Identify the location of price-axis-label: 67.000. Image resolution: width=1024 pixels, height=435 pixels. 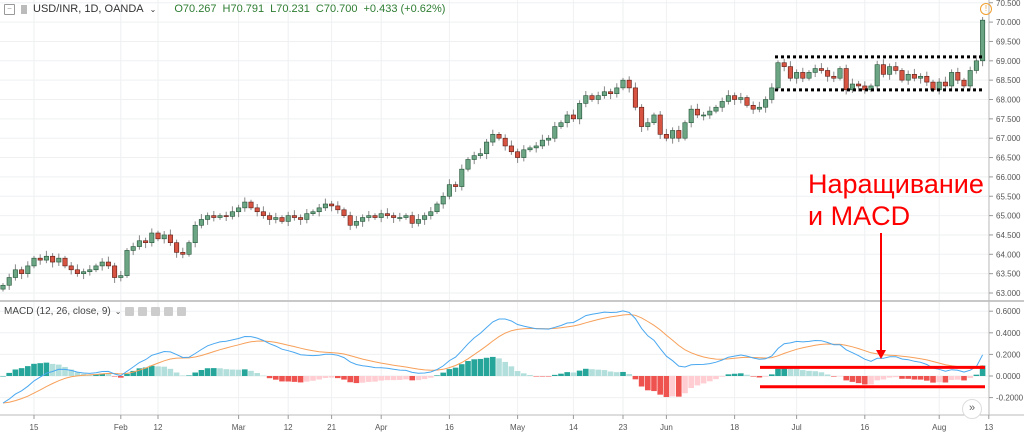
(1008, 138).